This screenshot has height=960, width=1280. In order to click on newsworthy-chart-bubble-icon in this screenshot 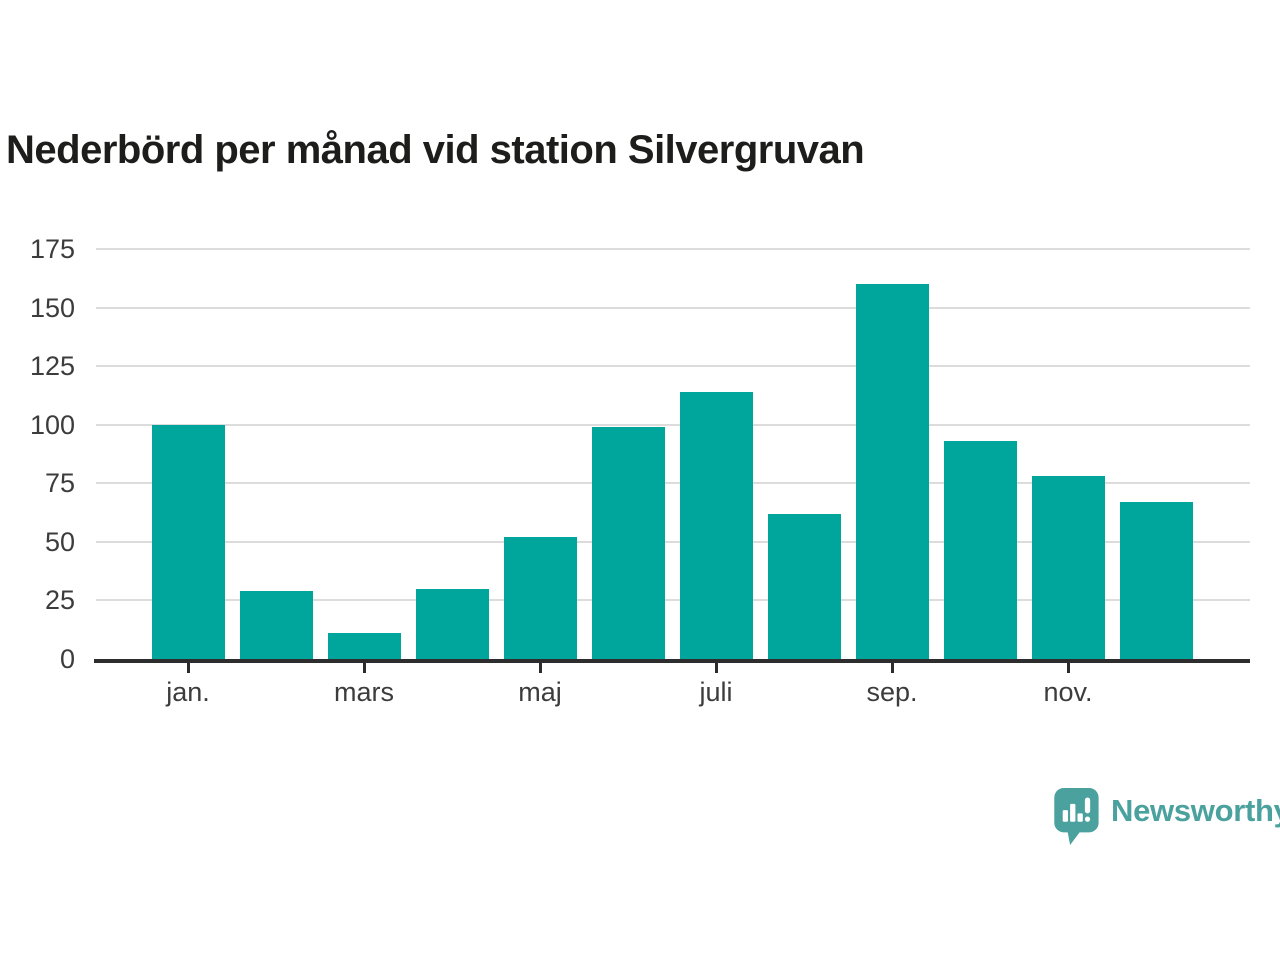, I will do `click(1077, 819)`.